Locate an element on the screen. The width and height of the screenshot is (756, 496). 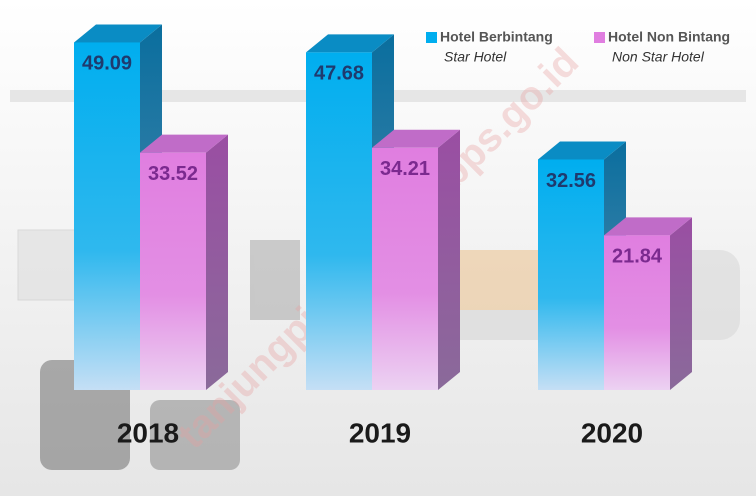
data-label: 32.56 is located at coordinates (571, 181).